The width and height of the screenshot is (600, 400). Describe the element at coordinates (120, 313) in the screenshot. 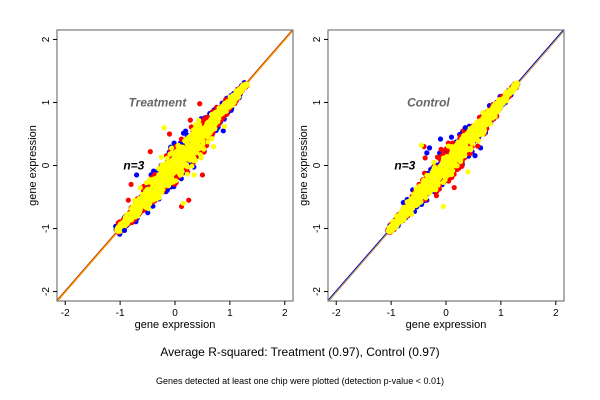

I see `x-tick-label: -1` at that location.